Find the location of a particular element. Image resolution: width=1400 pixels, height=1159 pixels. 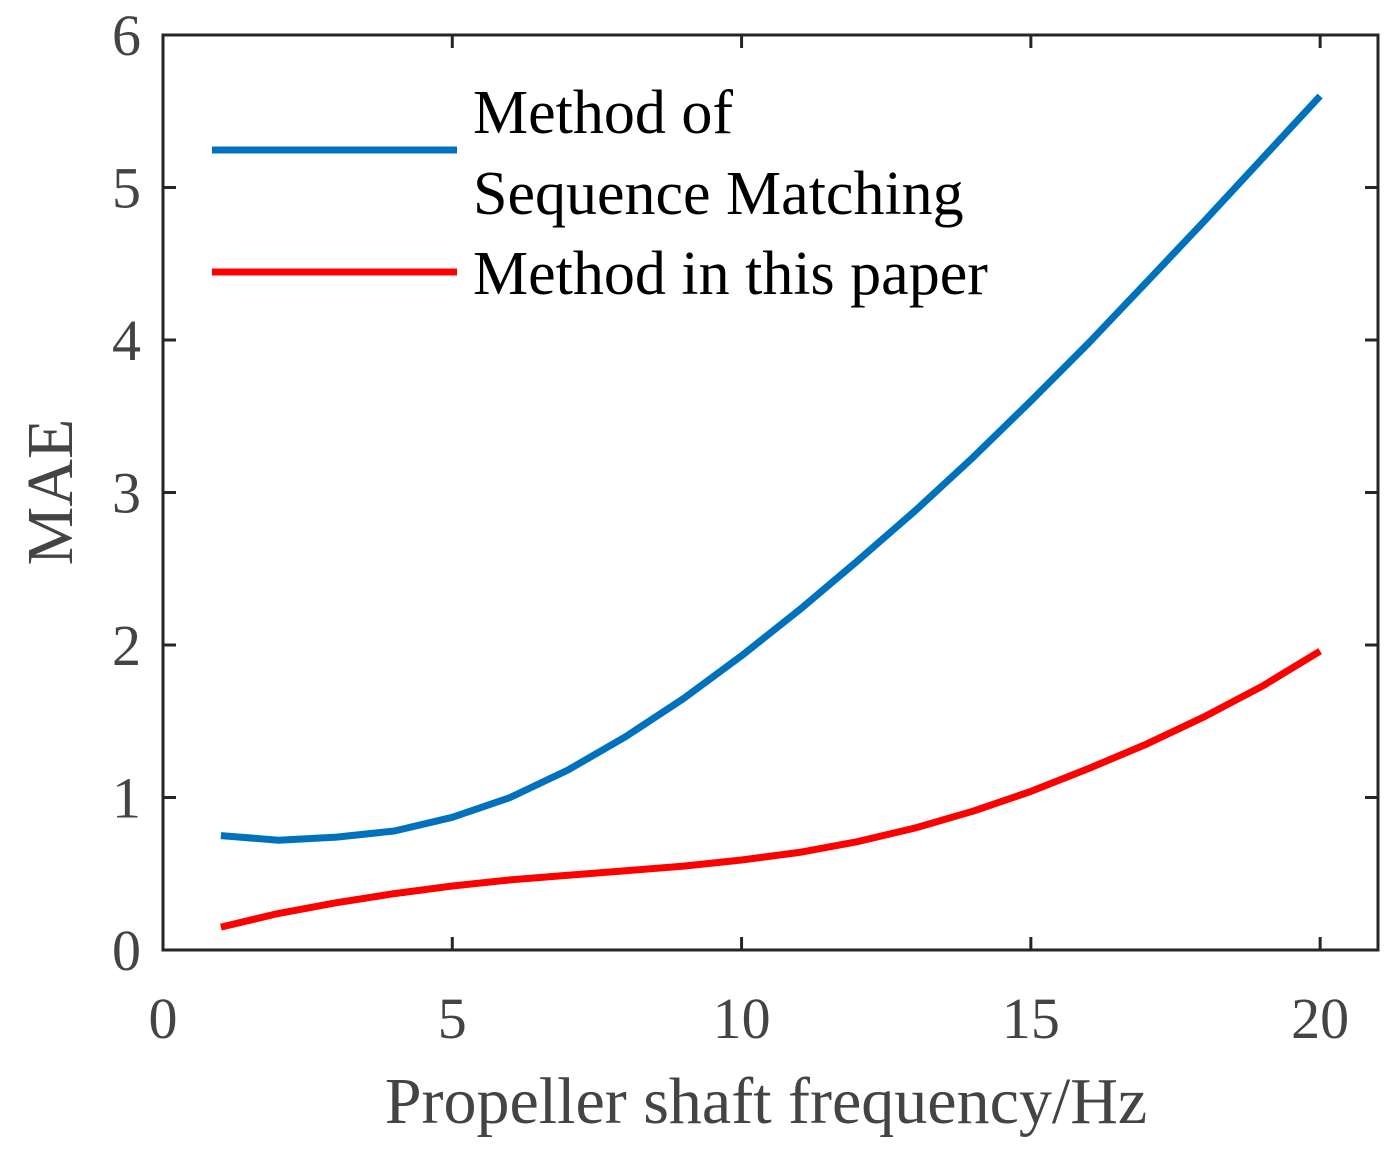

x-tick-label: 5 is located at coordinates (452, 1018).